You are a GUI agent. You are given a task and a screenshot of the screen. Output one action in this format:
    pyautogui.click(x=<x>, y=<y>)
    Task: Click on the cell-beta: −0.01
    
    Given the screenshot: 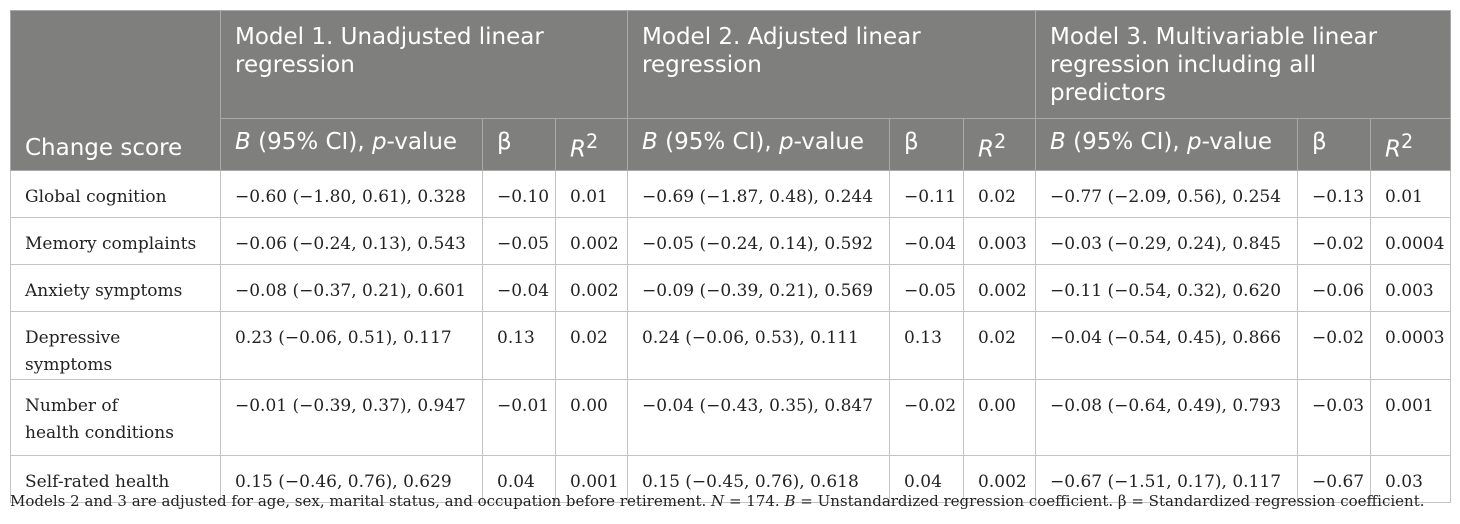 What is the action you would take?
    pyautogui.click(x=519, y=417)
    